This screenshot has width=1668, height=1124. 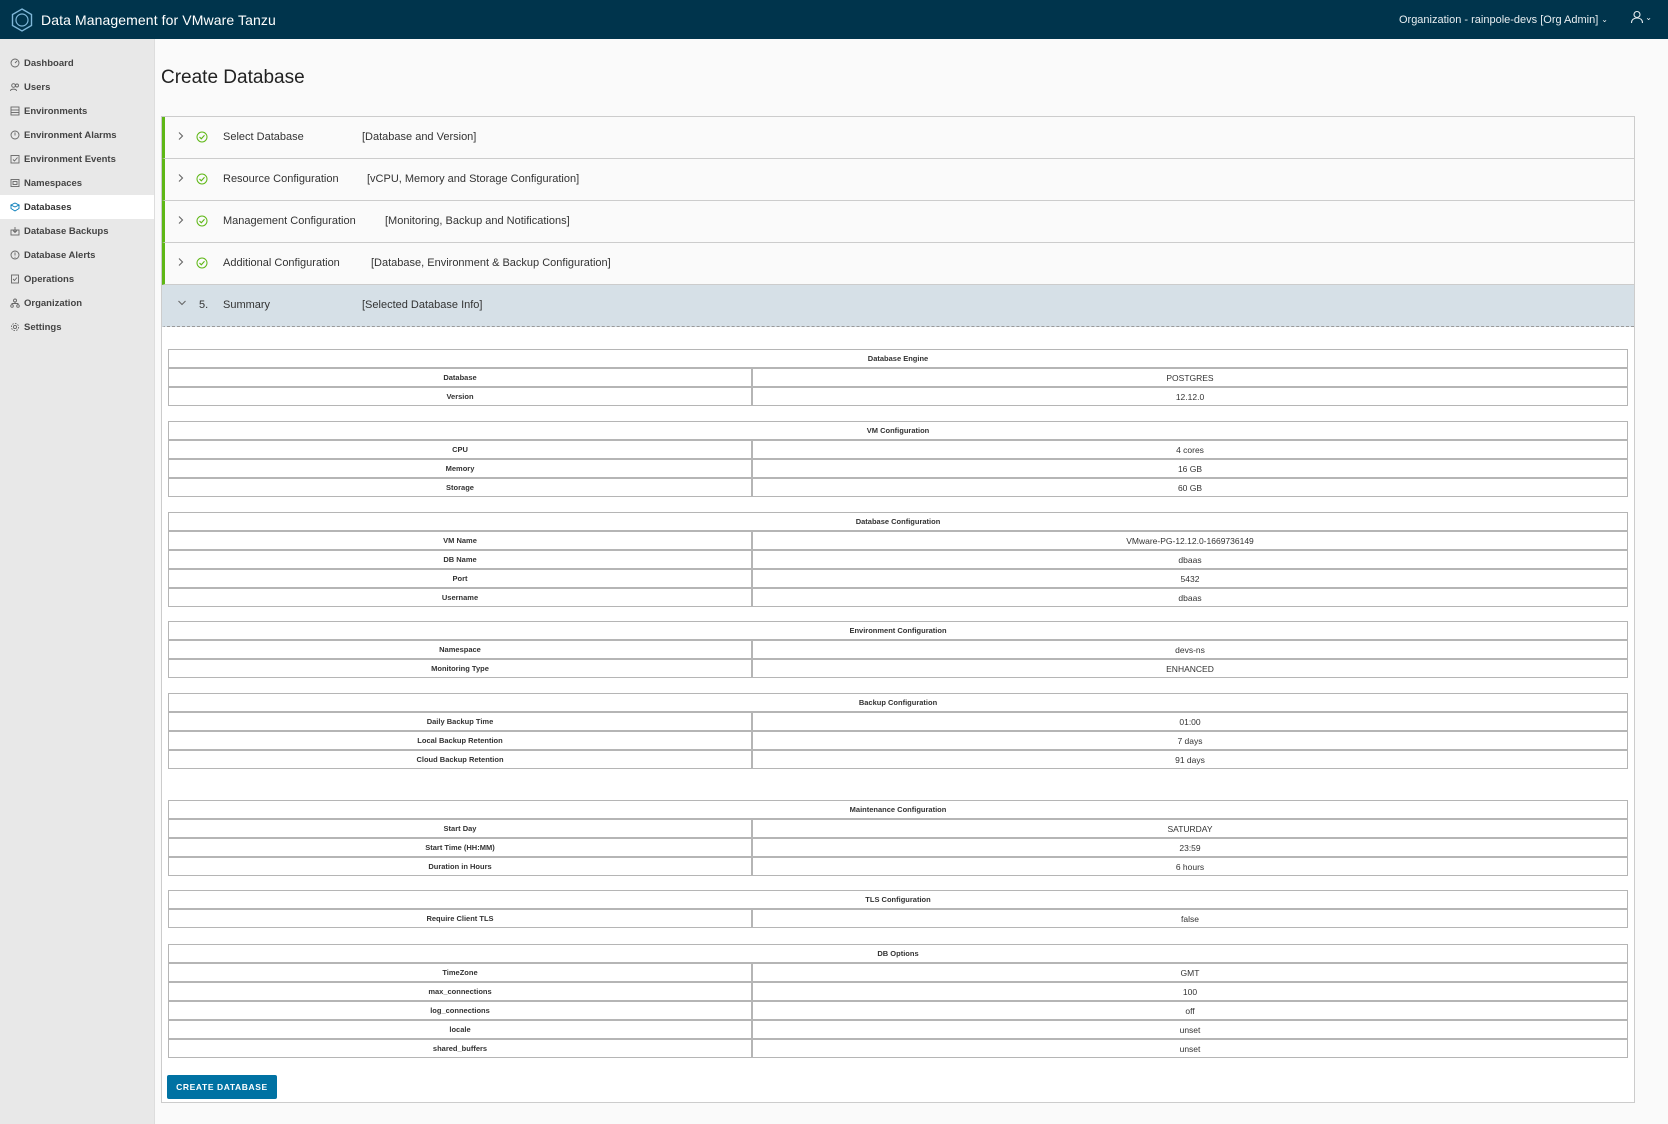 I want to click on table-row: Namespace devs-ns, so click(x=898, y=649).